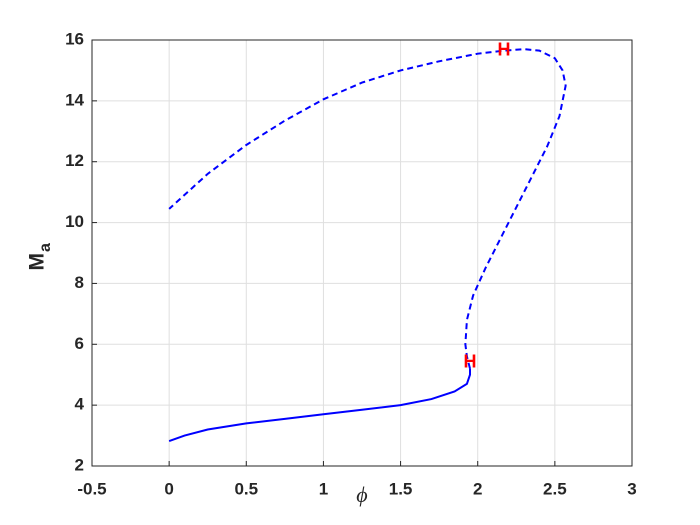 The width and height of the screenshot is (700, 525). Describe the element at coordinates (79, 282) in the screenshot. I see `y-tick-label: 8` at that location.